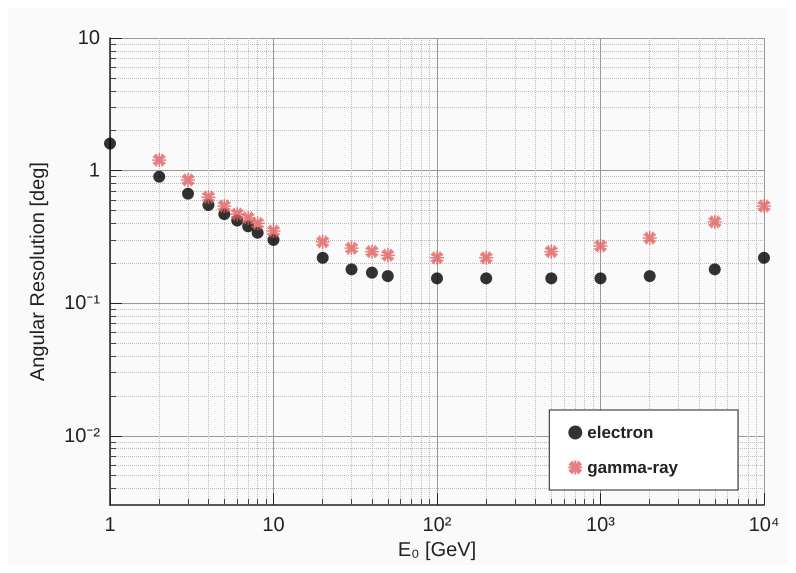 The height and width of the screenshot is (573, 796). Describe the element at coordinates (601, 525) in the screenshot. I see `x-tick-label: 10³` at that location.